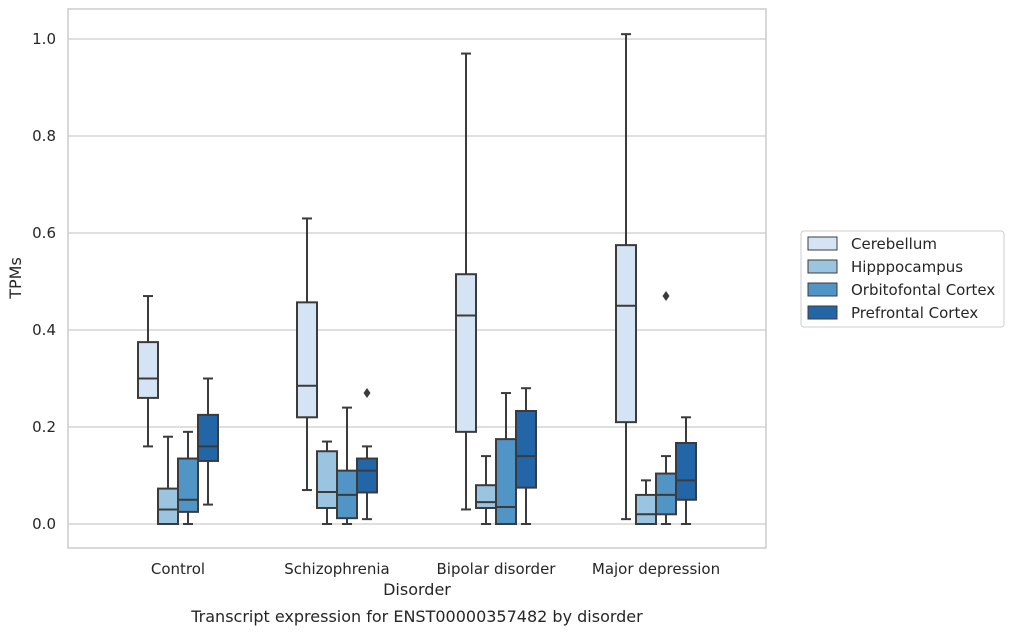 Image resolution: width=1014 pixels, height=634 pixels. I want to click on y-tick-label: 0.8, so click(44, 136).